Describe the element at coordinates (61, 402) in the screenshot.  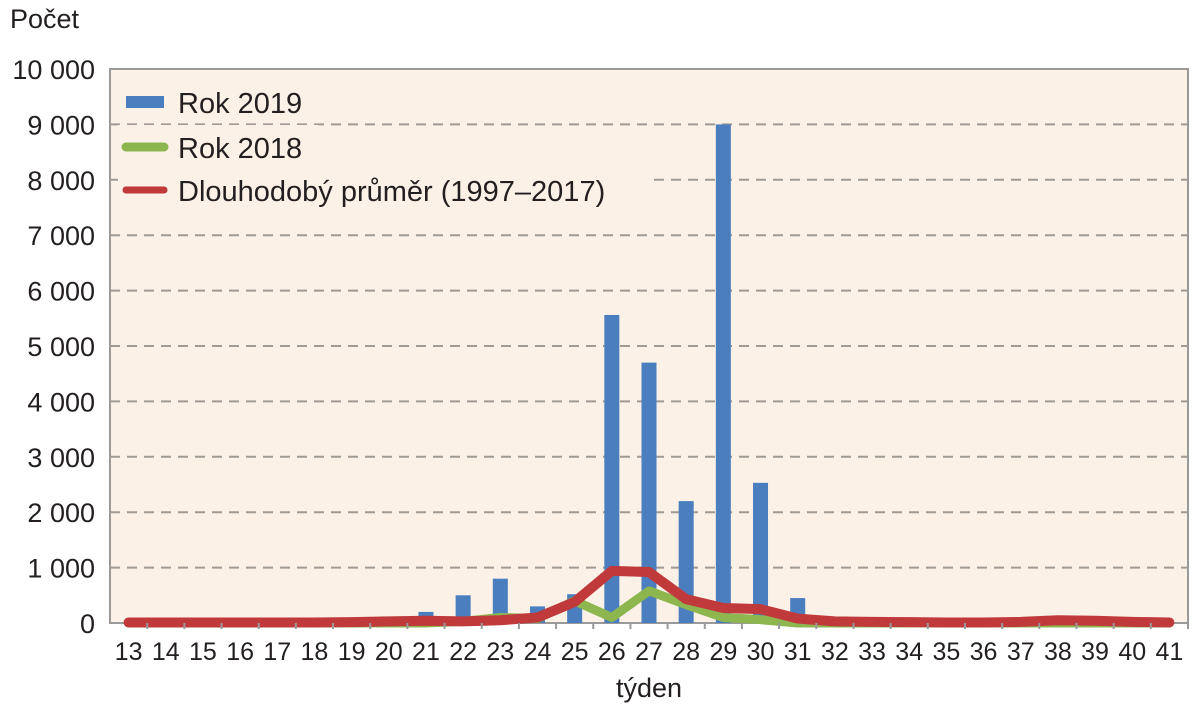
I see `y-tick-label: 4 000` at that location.